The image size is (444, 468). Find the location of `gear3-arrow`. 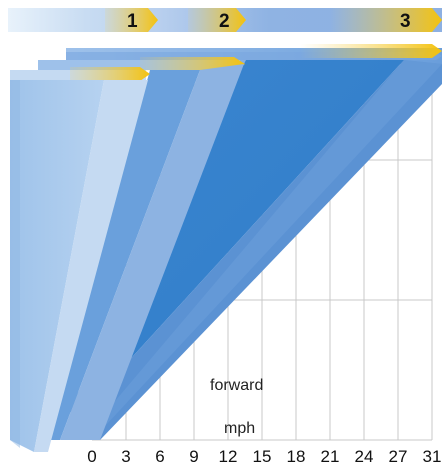

gear3-arrow is located at coordinates (371, 51).